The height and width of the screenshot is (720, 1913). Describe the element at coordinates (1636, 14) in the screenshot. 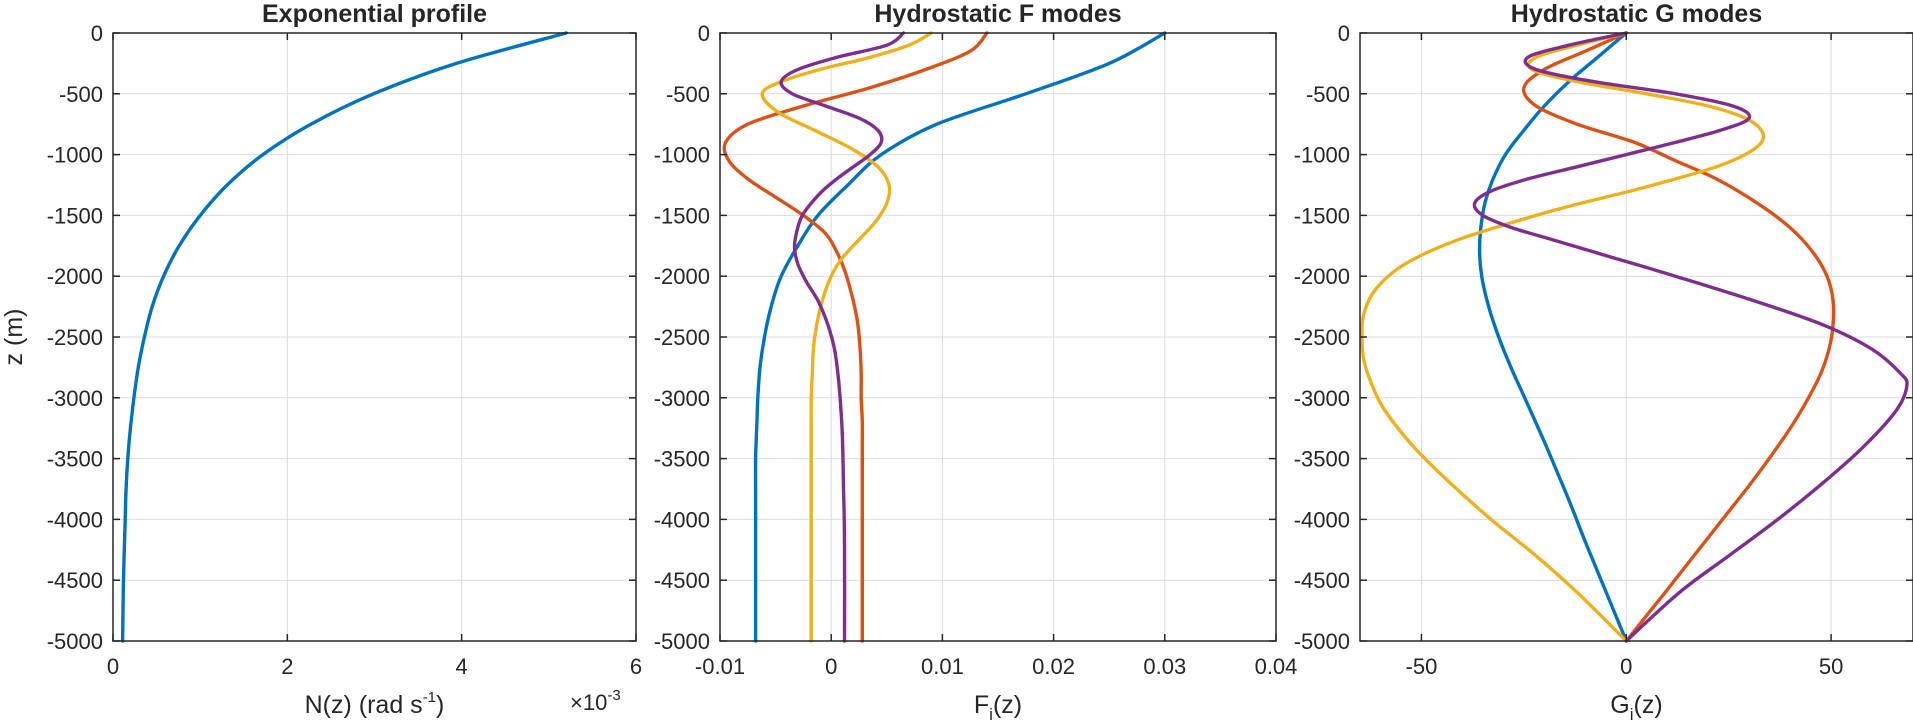

I see `chart-title: Hydrostatic G modes` at that location.